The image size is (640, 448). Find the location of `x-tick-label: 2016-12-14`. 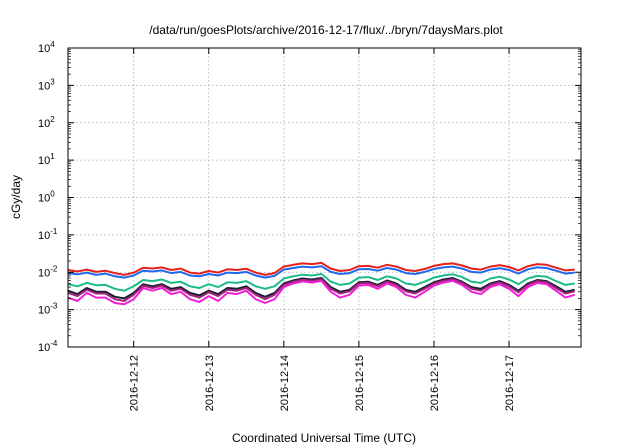

x-tick-label: 2016-12-14 is located at coordinates (285, 383).